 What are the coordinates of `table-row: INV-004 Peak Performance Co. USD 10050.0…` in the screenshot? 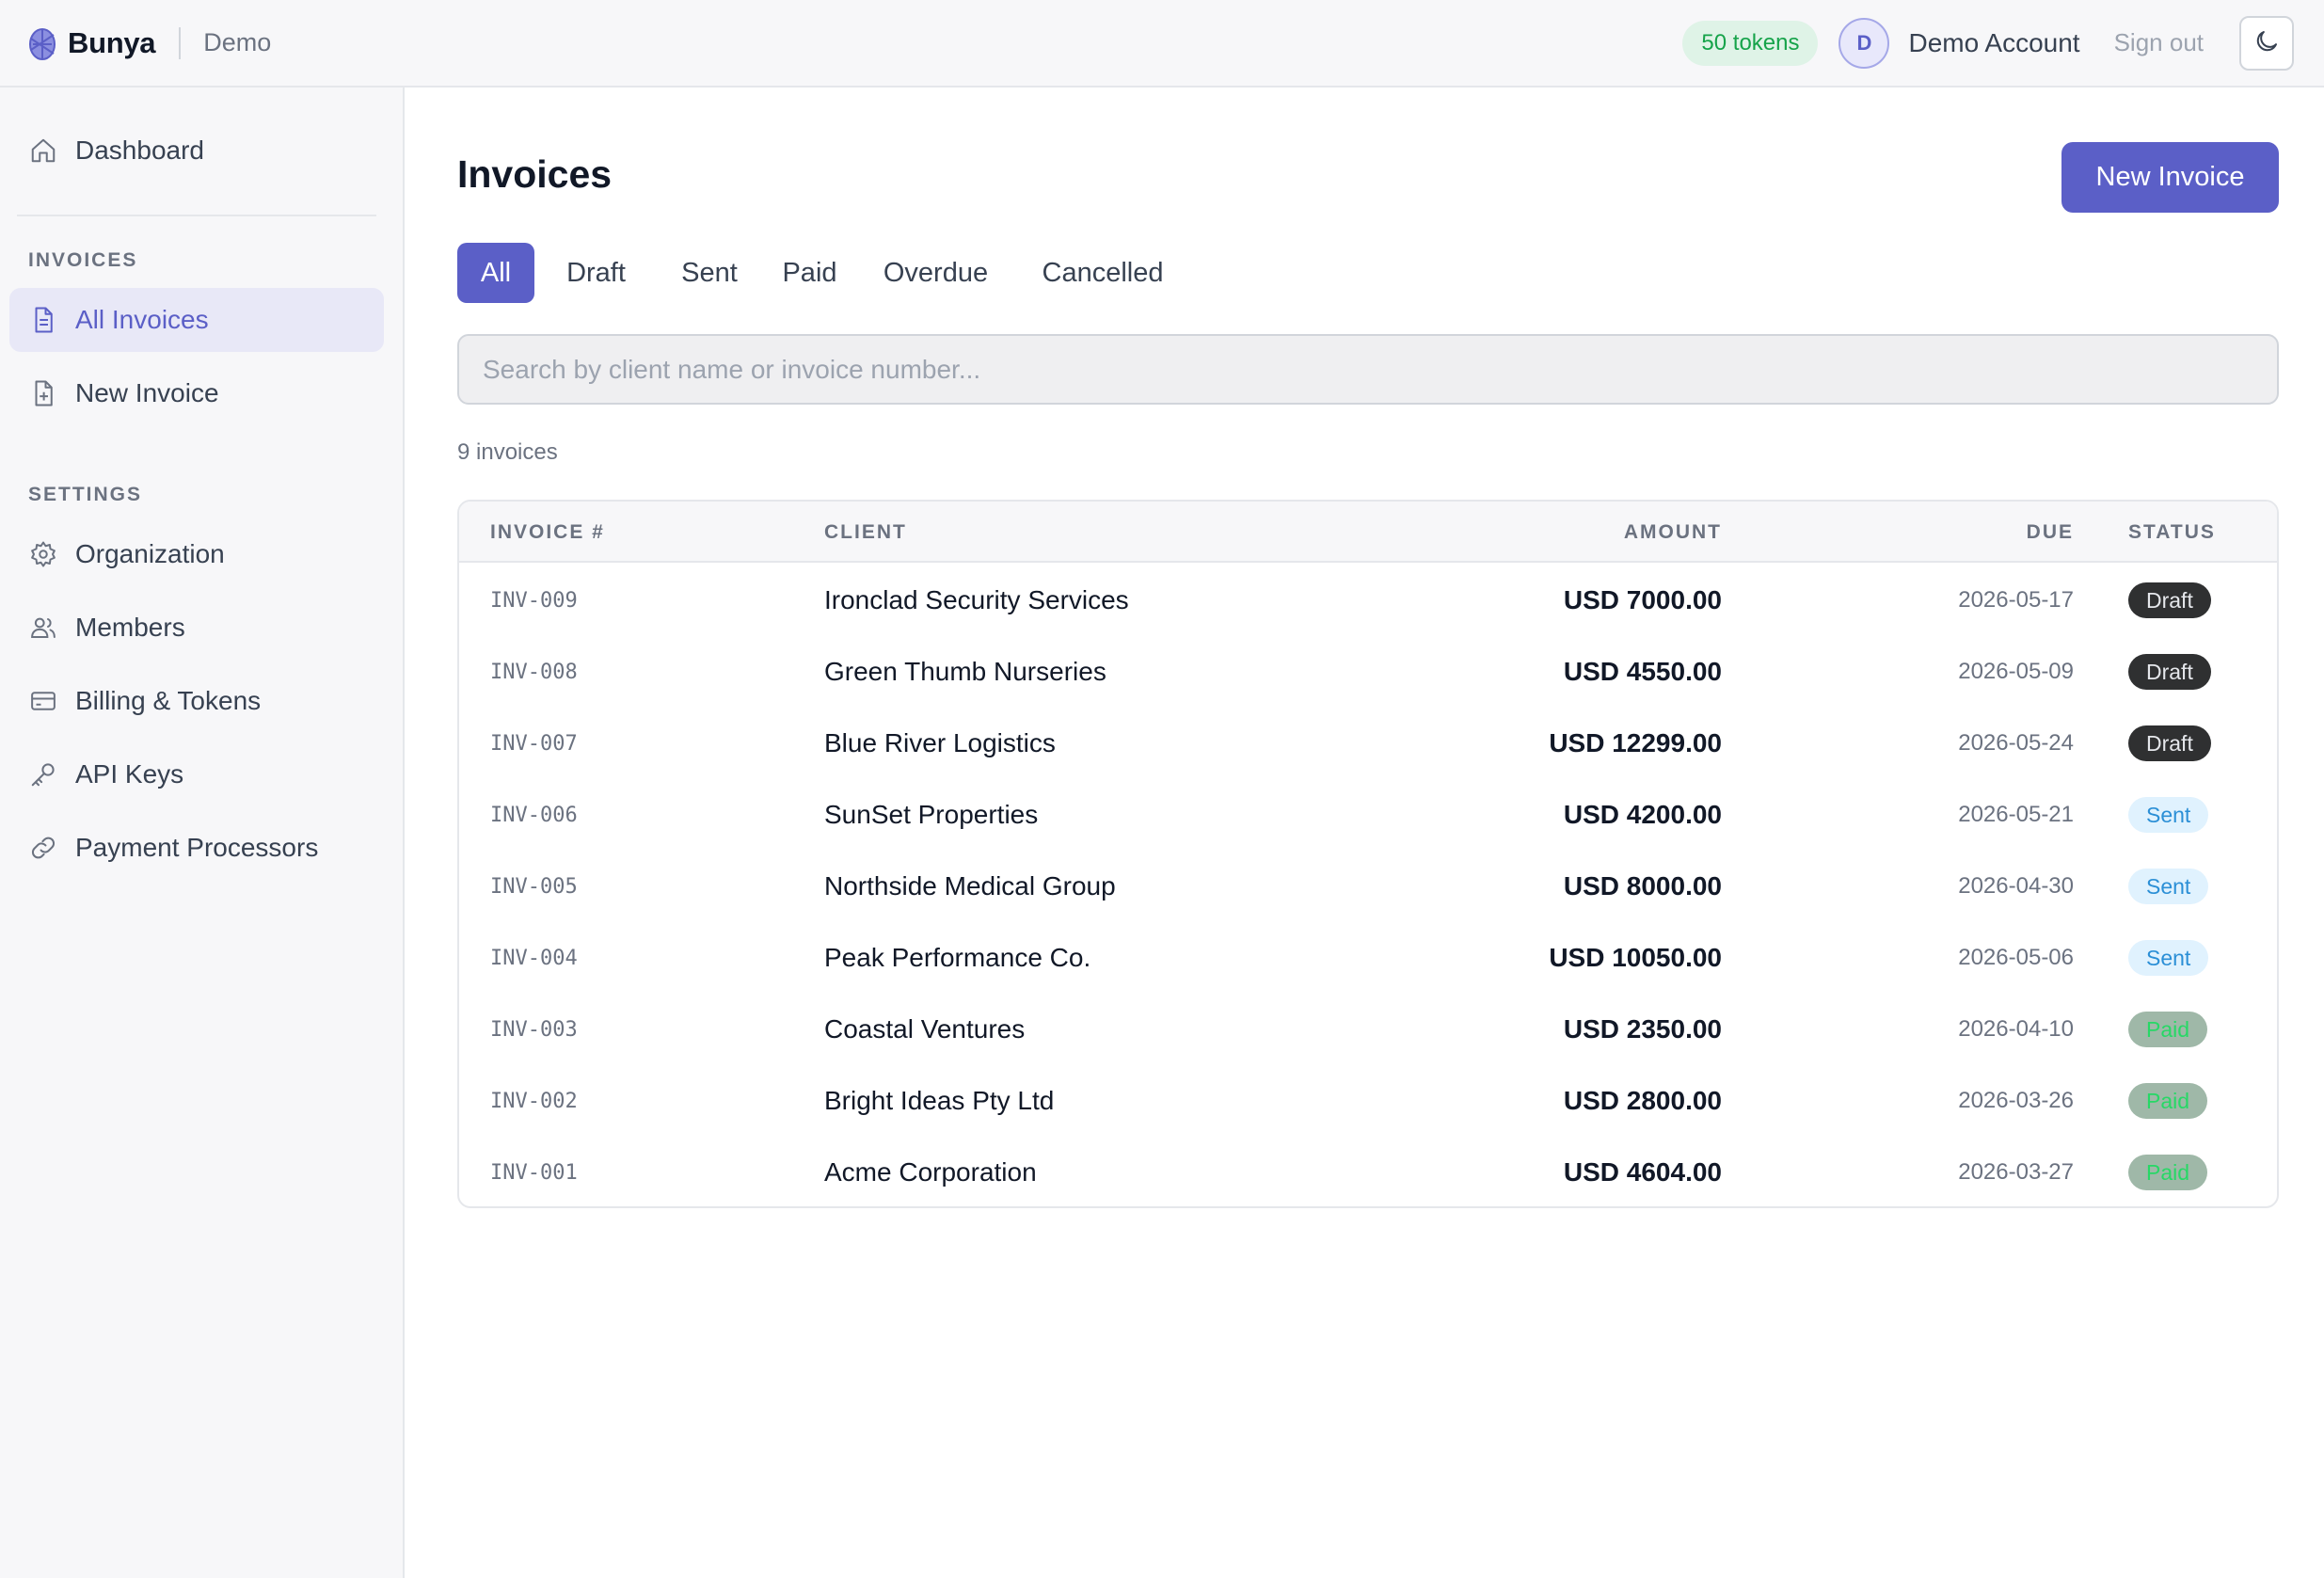 It's located at (1368, 958).